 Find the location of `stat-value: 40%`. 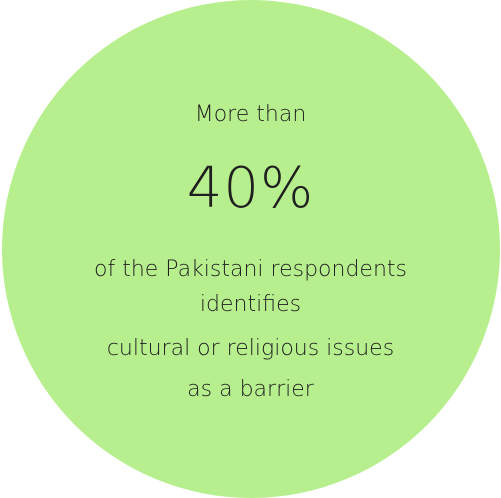

stat-value: 40% is located at coordinates (250, 188).